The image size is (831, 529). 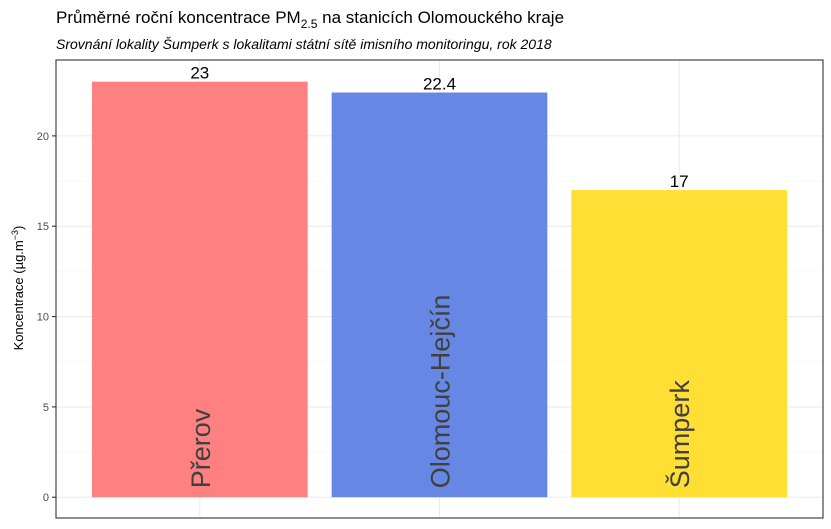 What do you see at coordinates (441, 392) in the screenshot?
I see `bar-category-label: Olomouc-Hejčín` at bounding box center [441, 392].